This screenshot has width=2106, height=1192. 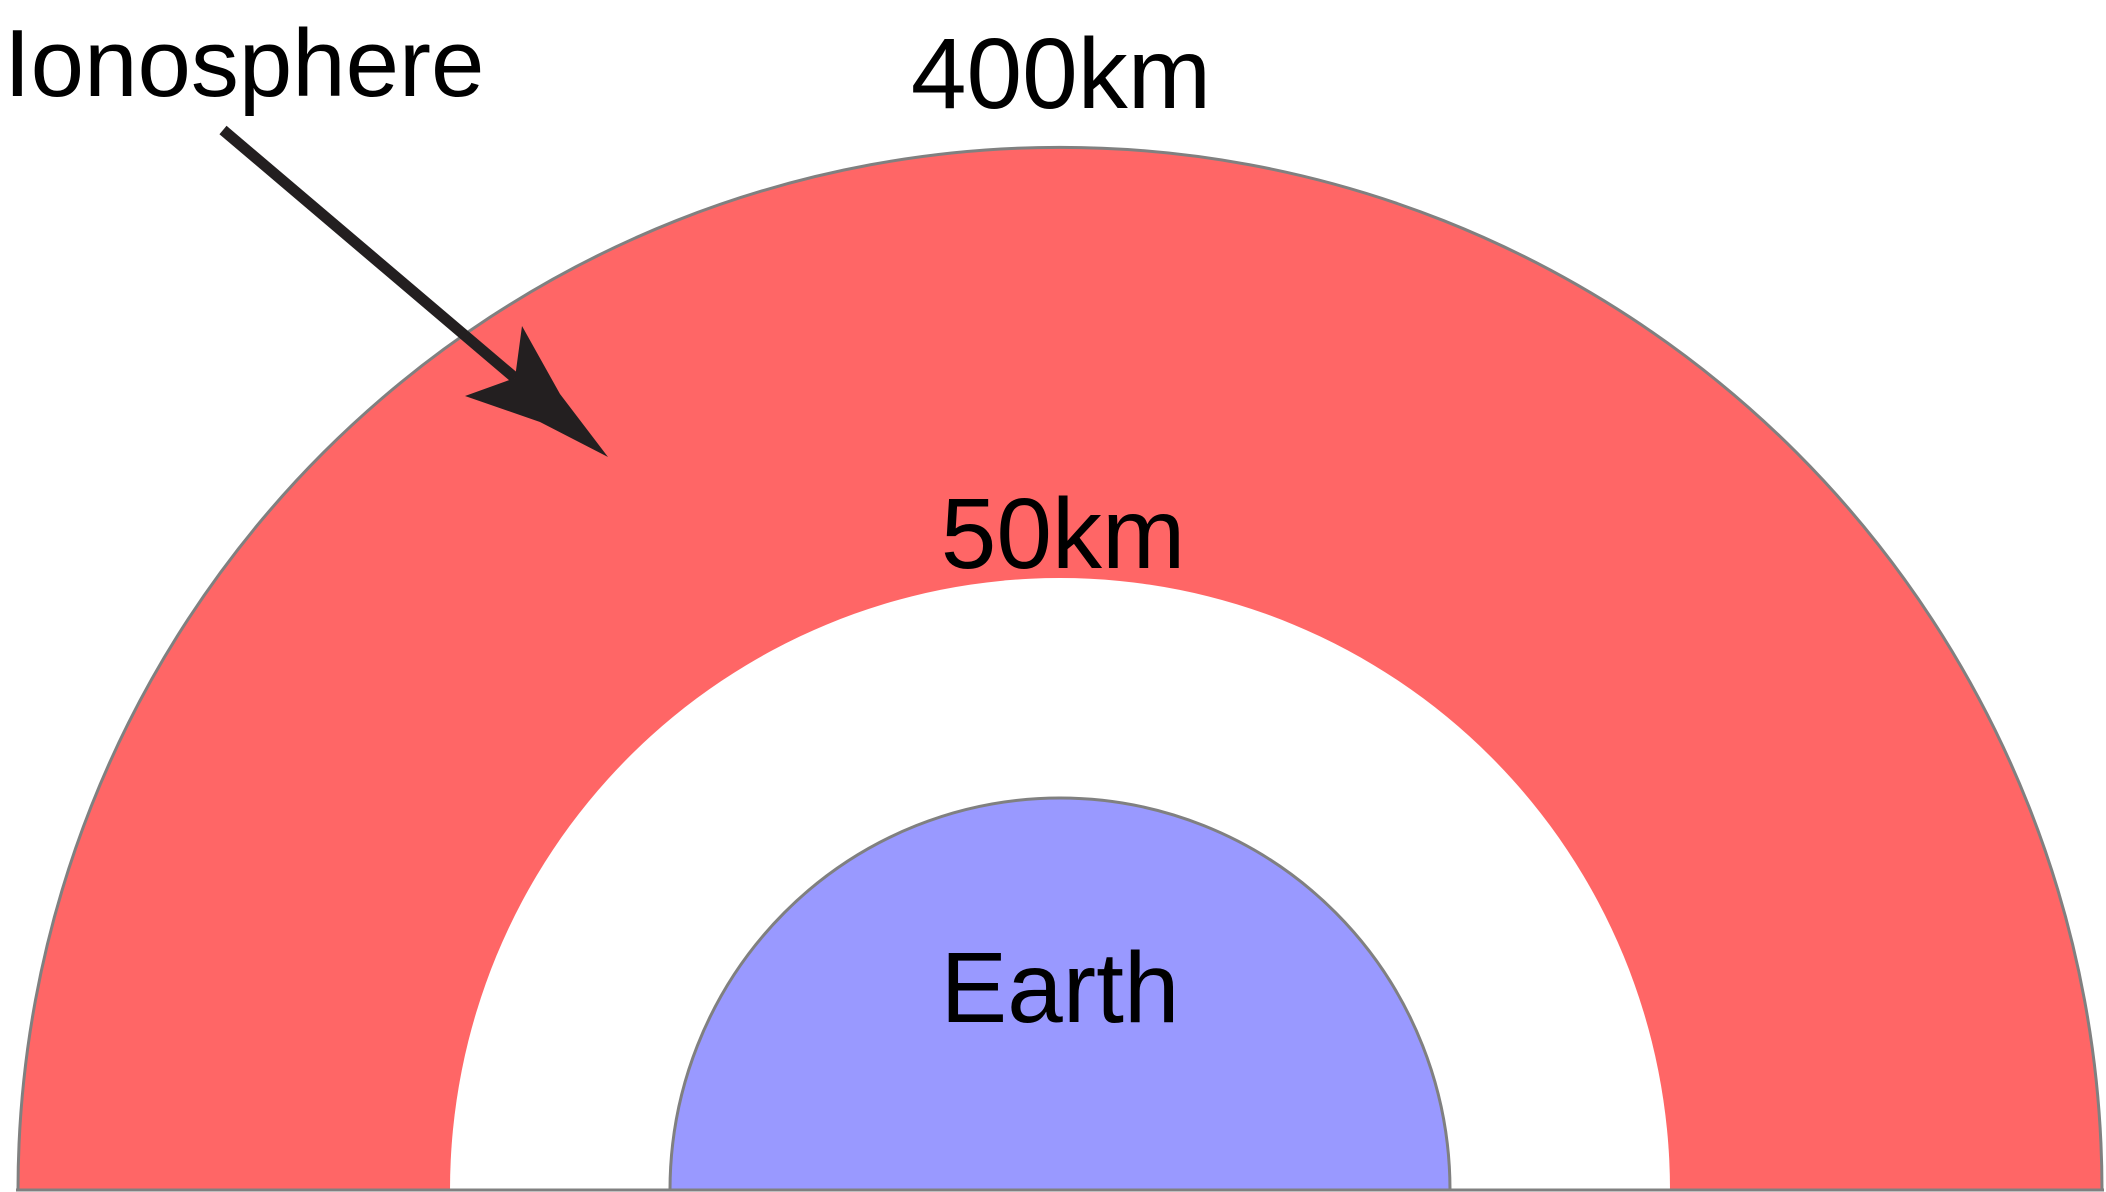 What do you see at coordinates (244, 63) in the screenshot?
I see `ionosphere-label: Ionosphere` at bounding box center [244, 63].